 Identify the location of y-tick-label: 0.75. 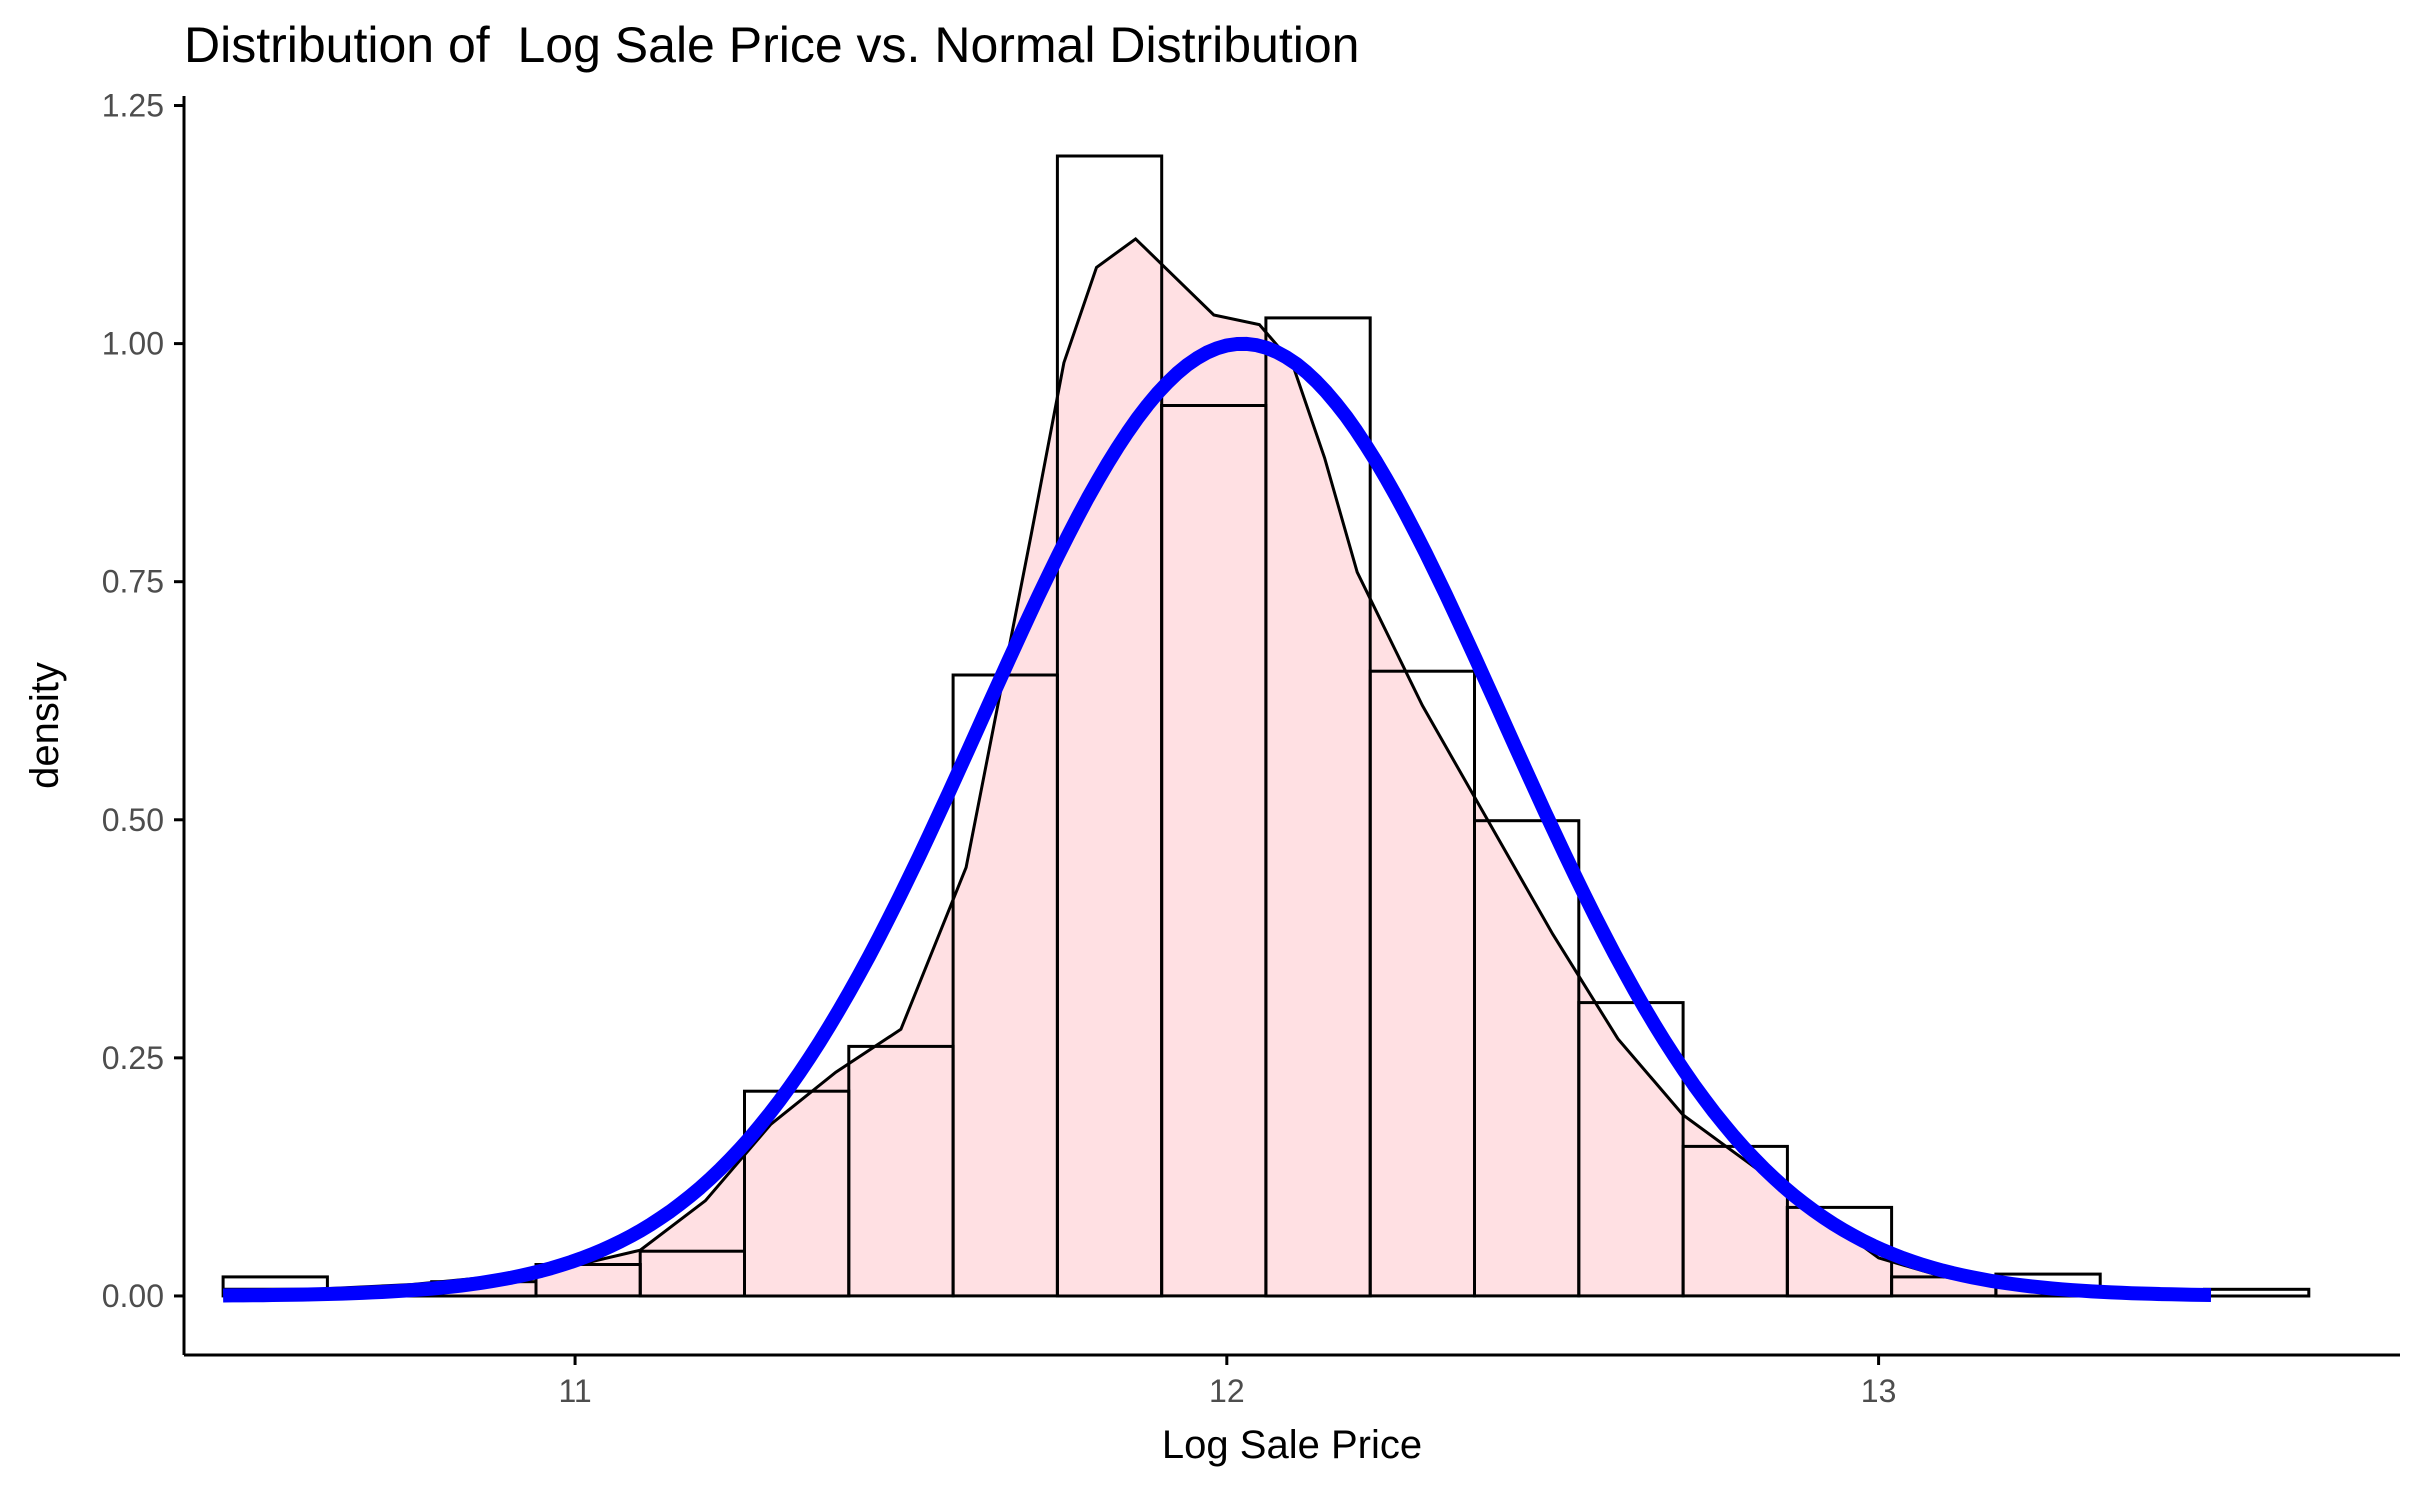
(133, 582).